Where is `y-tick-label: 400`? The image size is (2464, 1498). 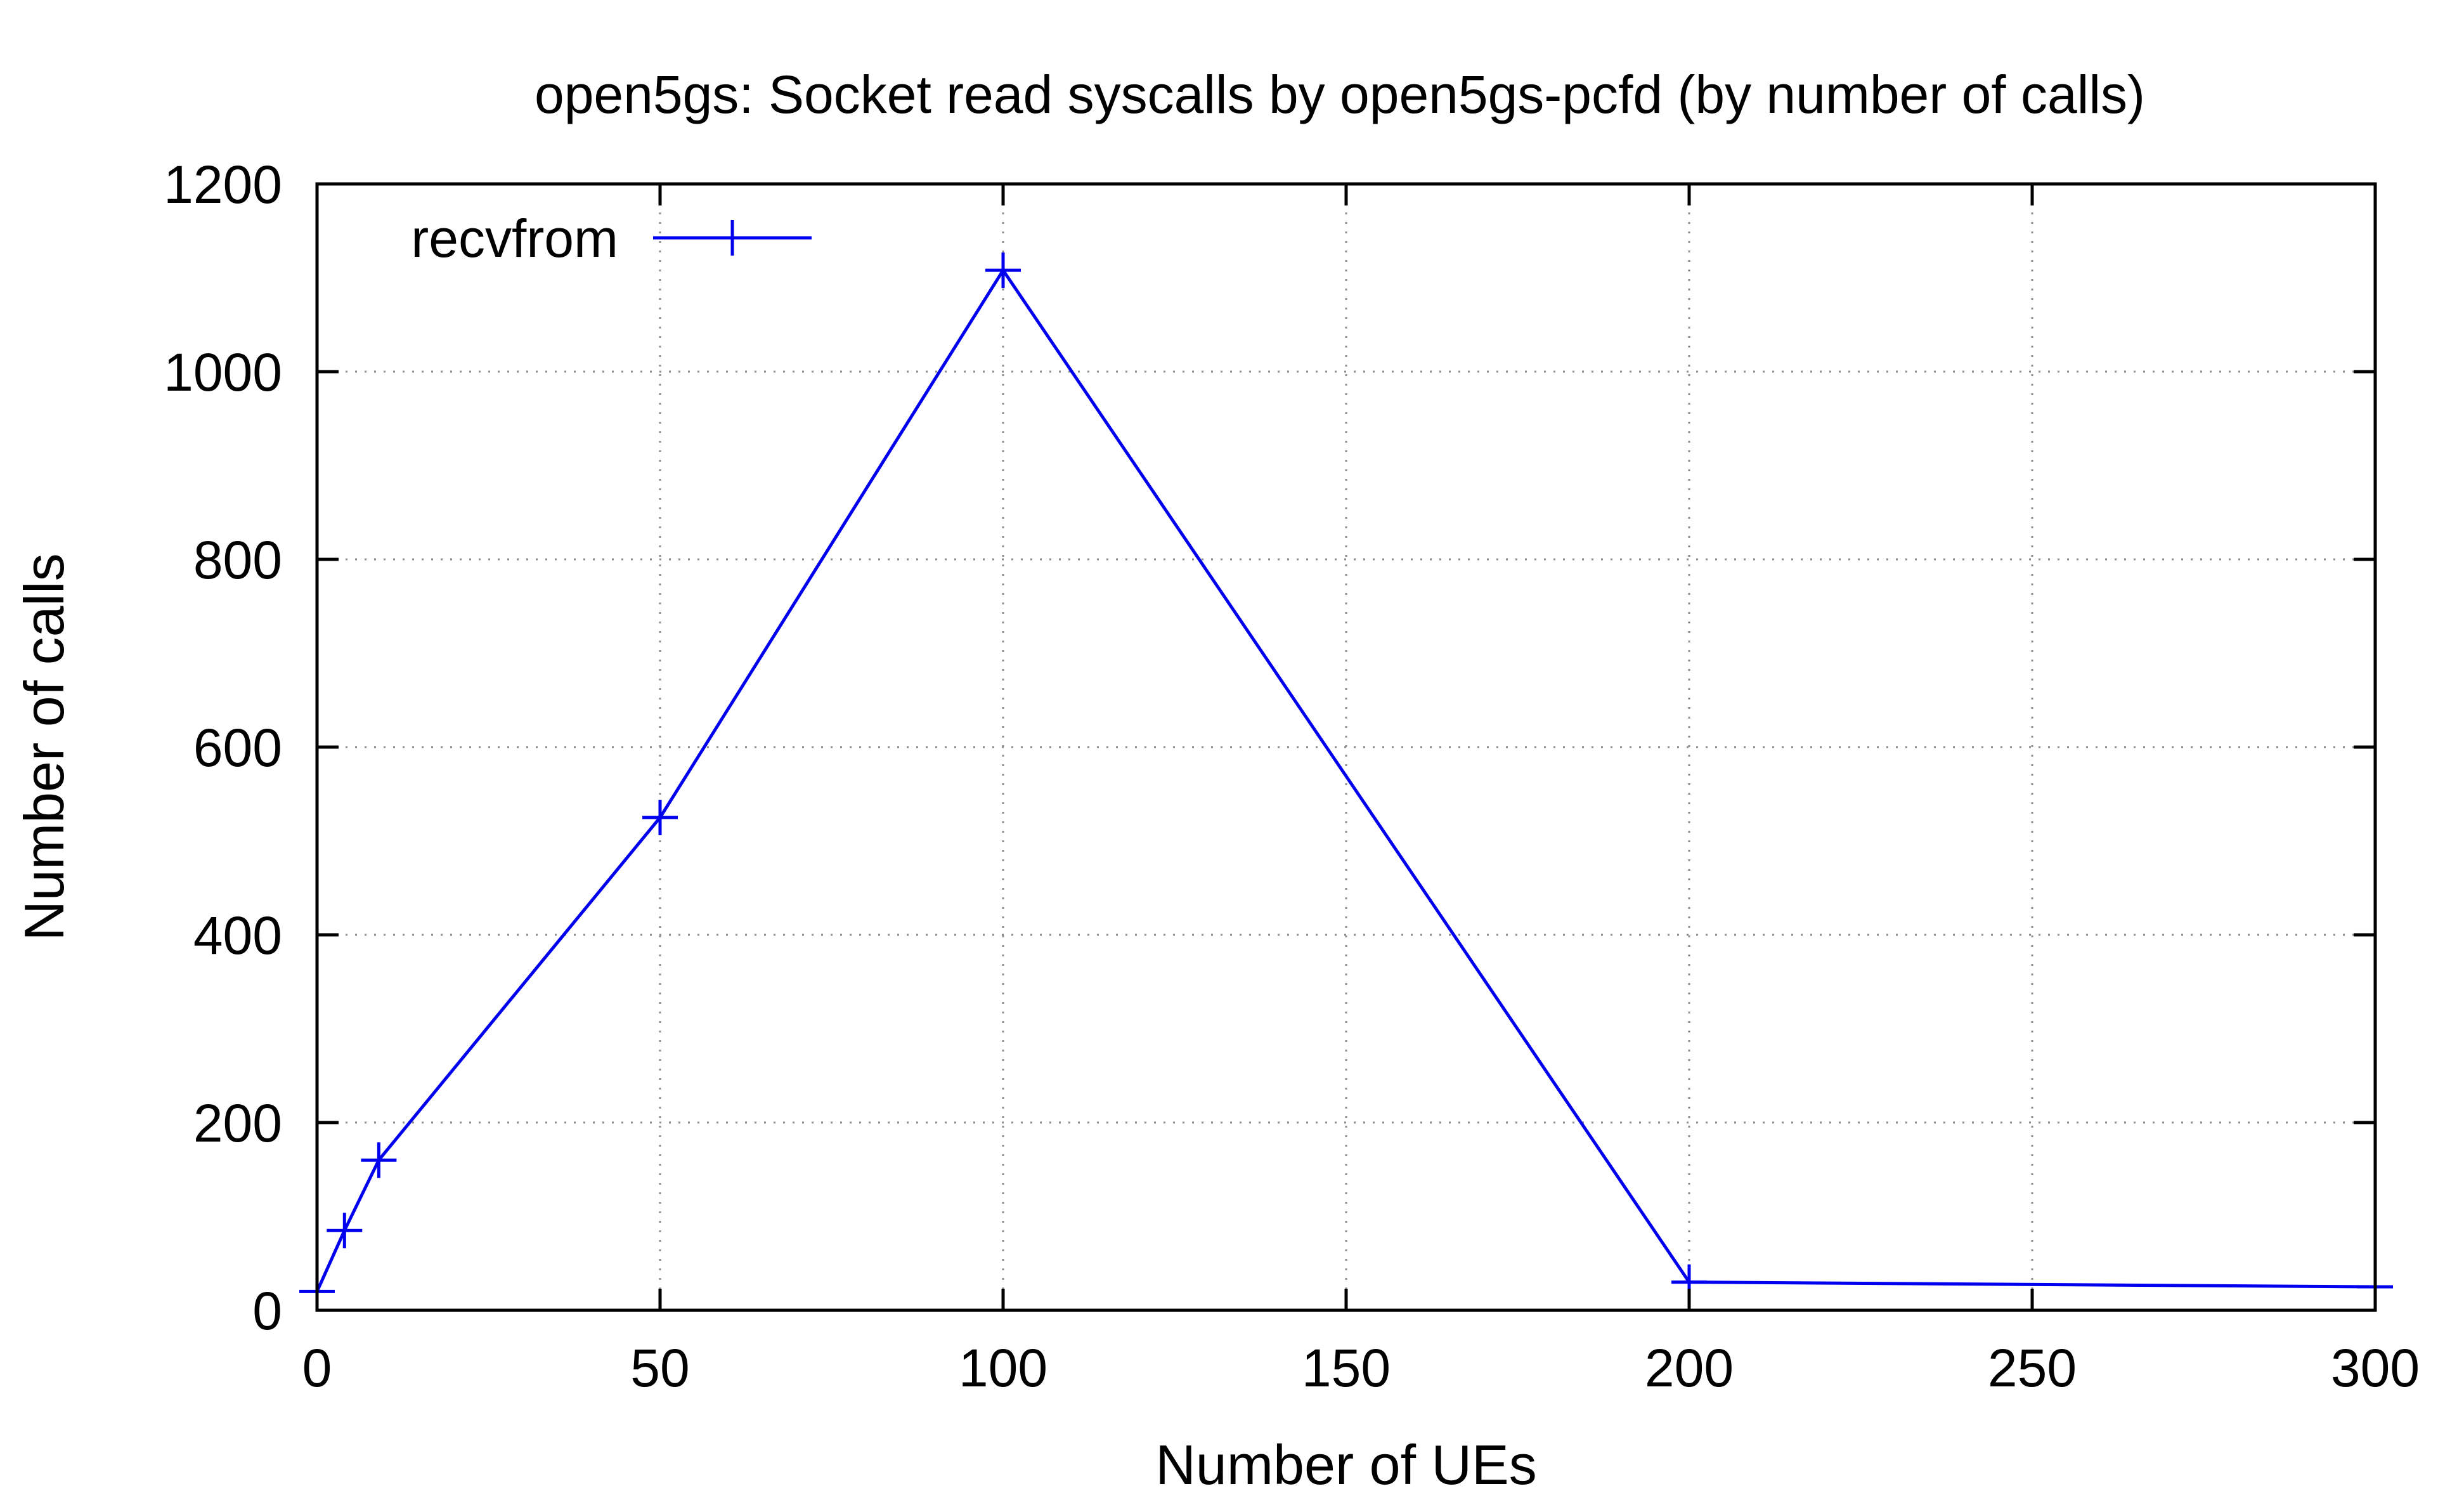 y-tick-label: 400 is located at coordinates (237, 935).